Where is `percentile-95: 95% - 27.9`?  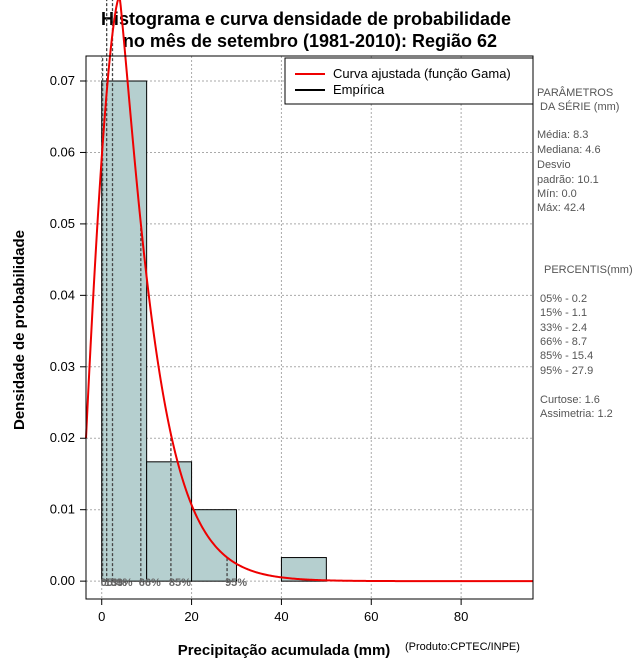 percentile-95: 95% - 27.9 is located at coordinates (566, 371).